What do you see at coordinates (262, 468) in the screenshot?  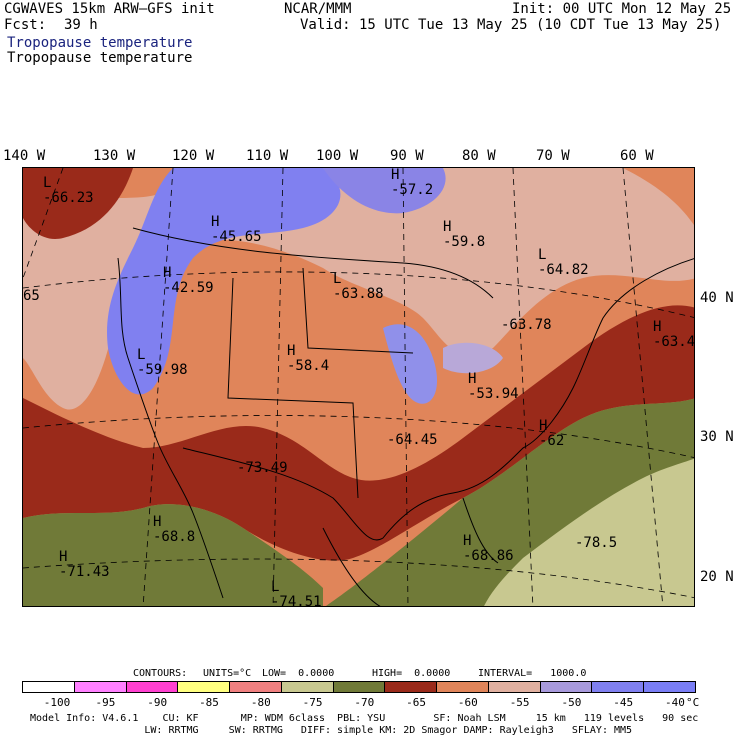 I see `extremum-value: -73.49` at bounding box center [262, 468].